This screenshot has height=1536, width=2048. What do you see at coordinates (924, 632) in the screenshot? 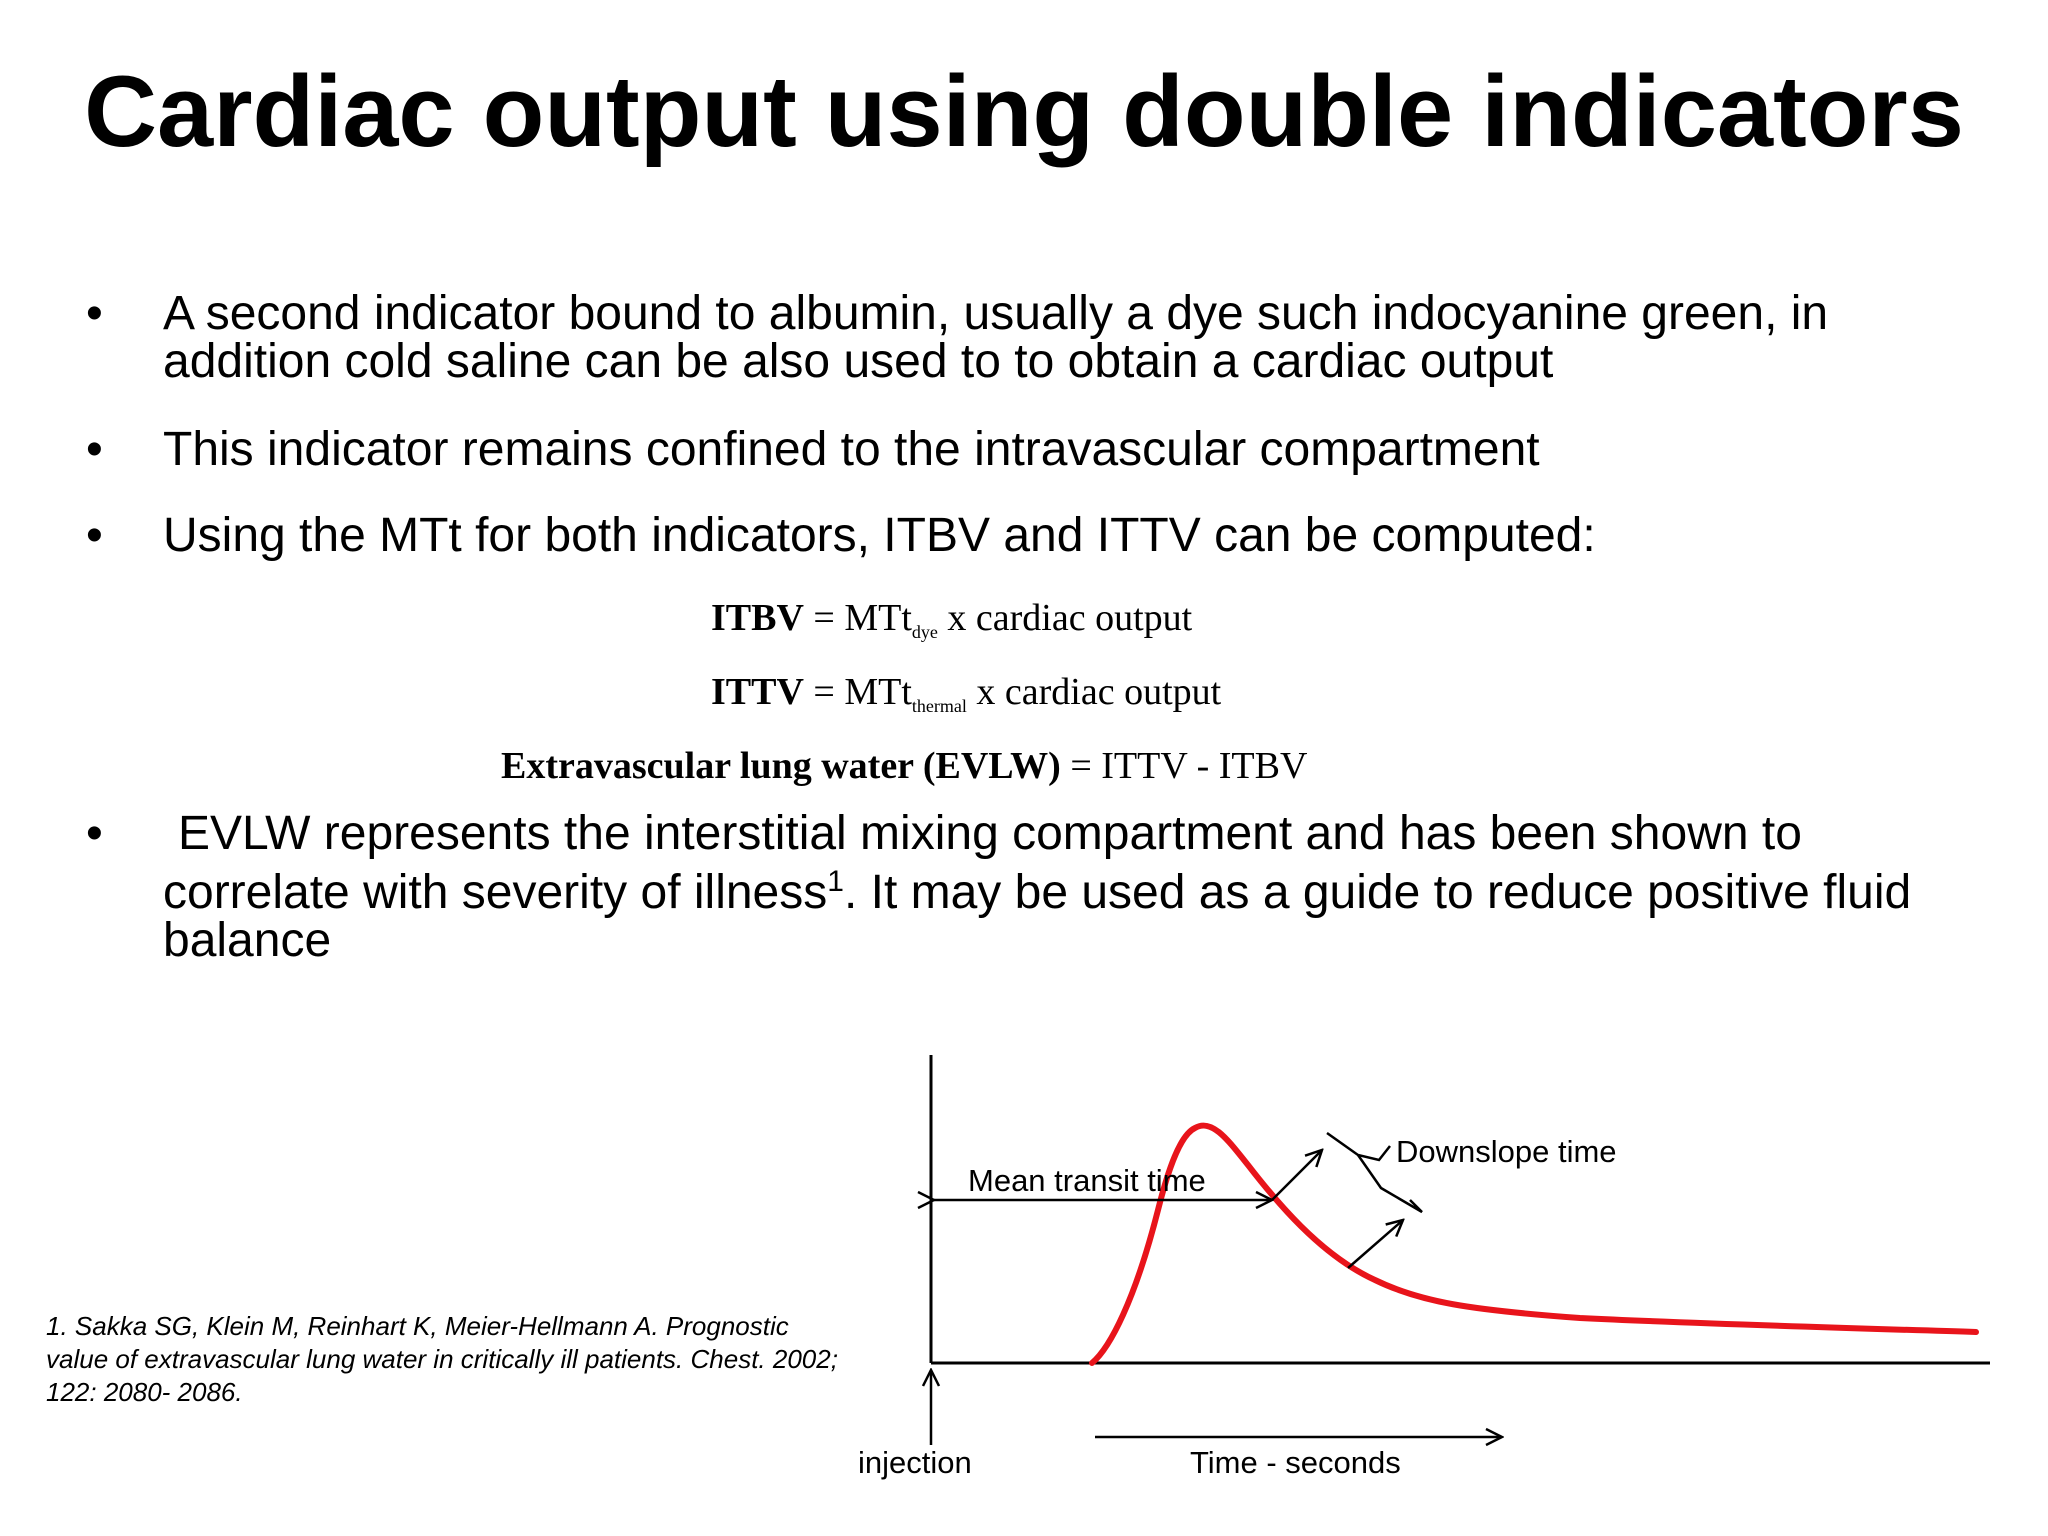
I see `equation-subscript: dye` at bounding box center [924, 632].